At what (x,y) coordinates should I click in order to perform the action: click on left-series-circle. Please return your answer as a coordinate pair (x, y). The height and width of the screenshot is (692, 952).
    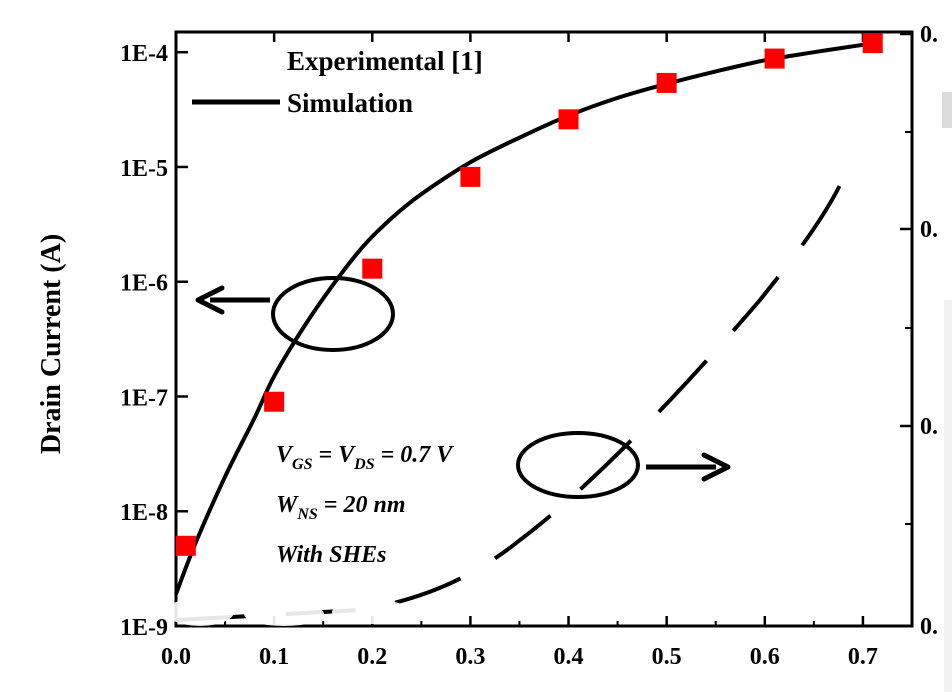
    Looking at the image, I should click on (333, 314).